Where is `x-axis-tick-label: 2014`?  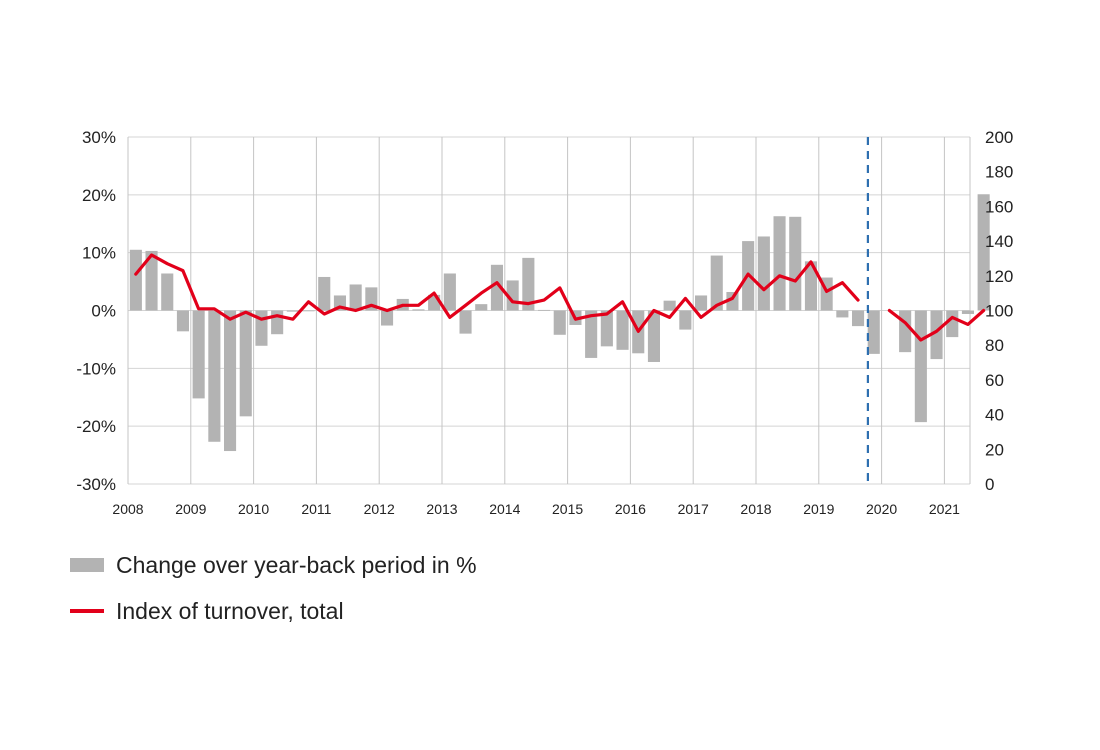 x-axis-tick-label: 2014 is located at coordinates (504, 509).